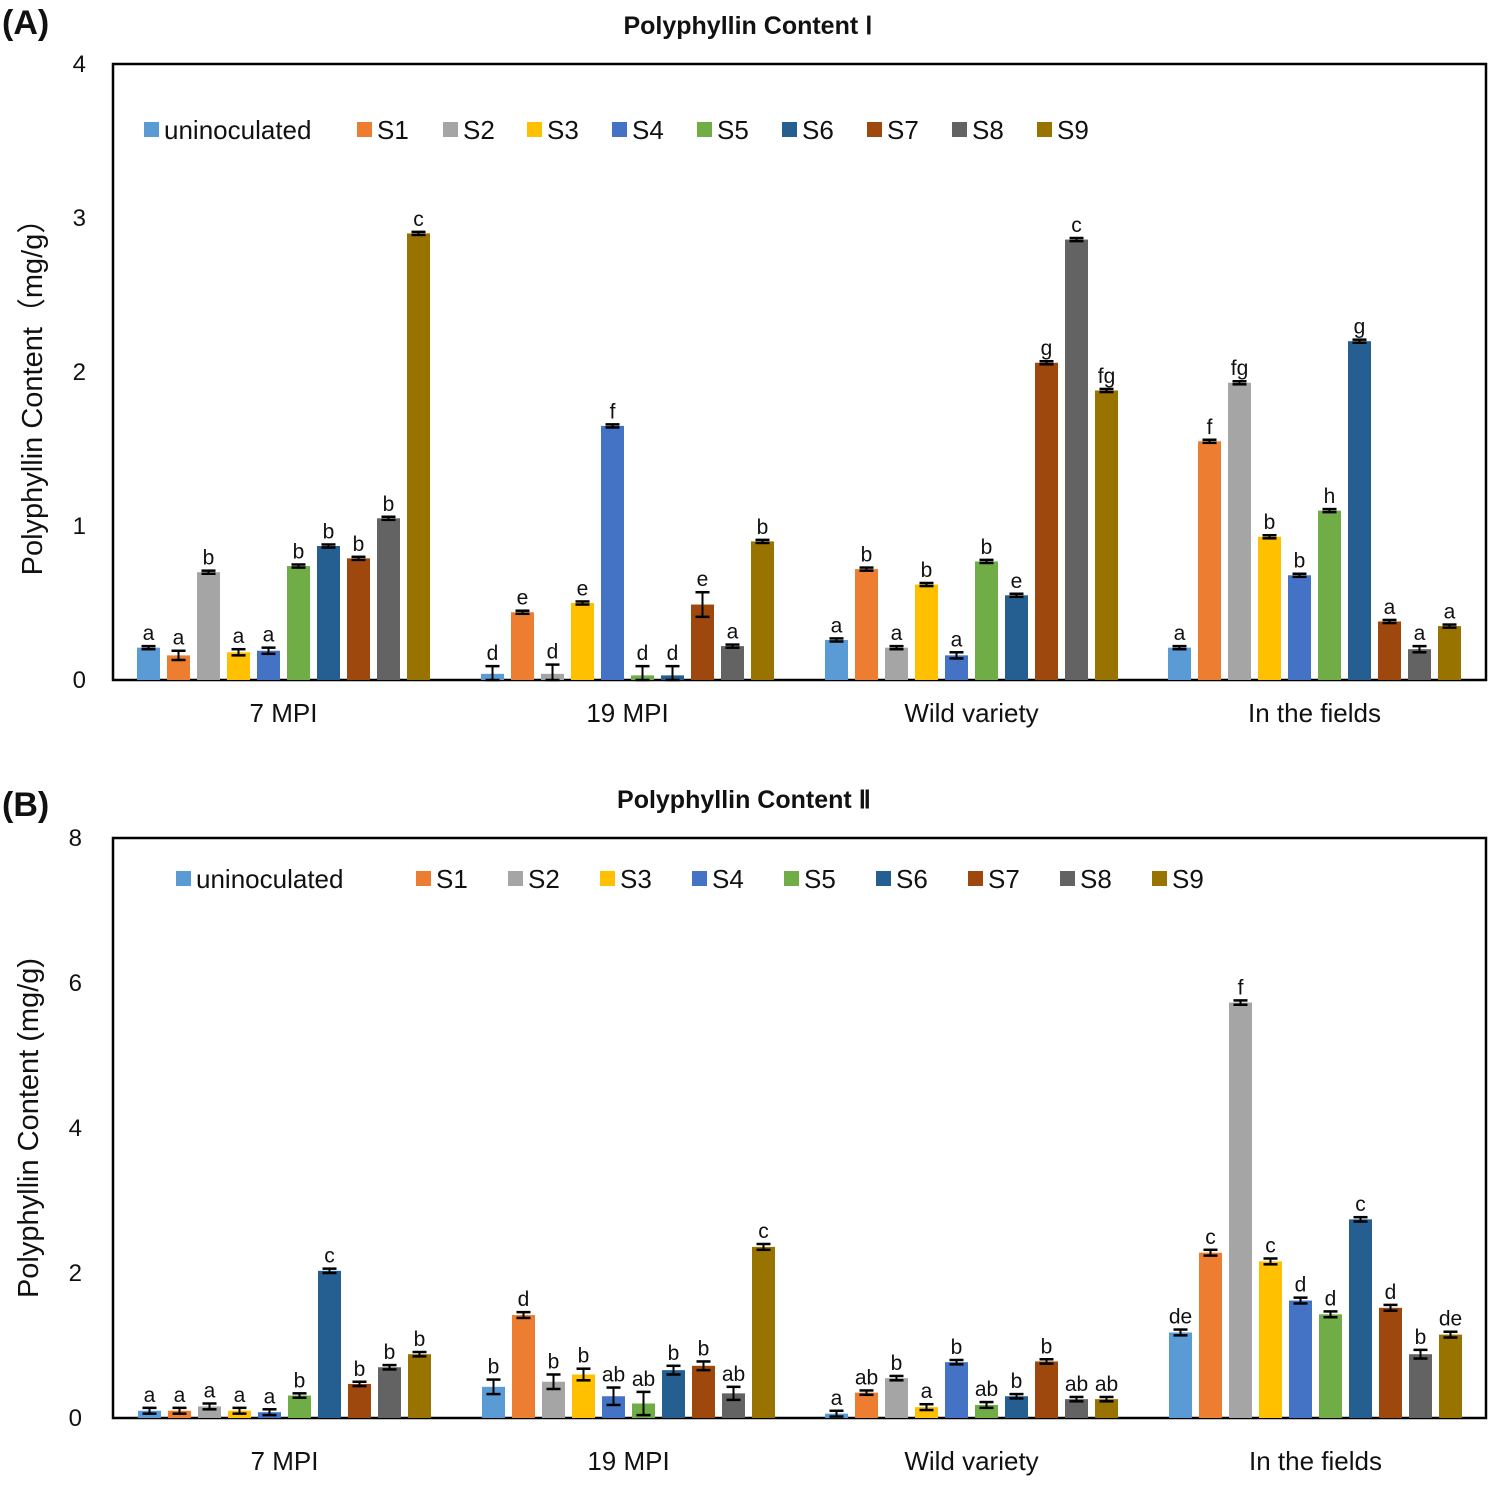  What do you see at coordinates (648, 130) in the screenshot?
I see `legend-label: S4` at bounding box center [648, 130].